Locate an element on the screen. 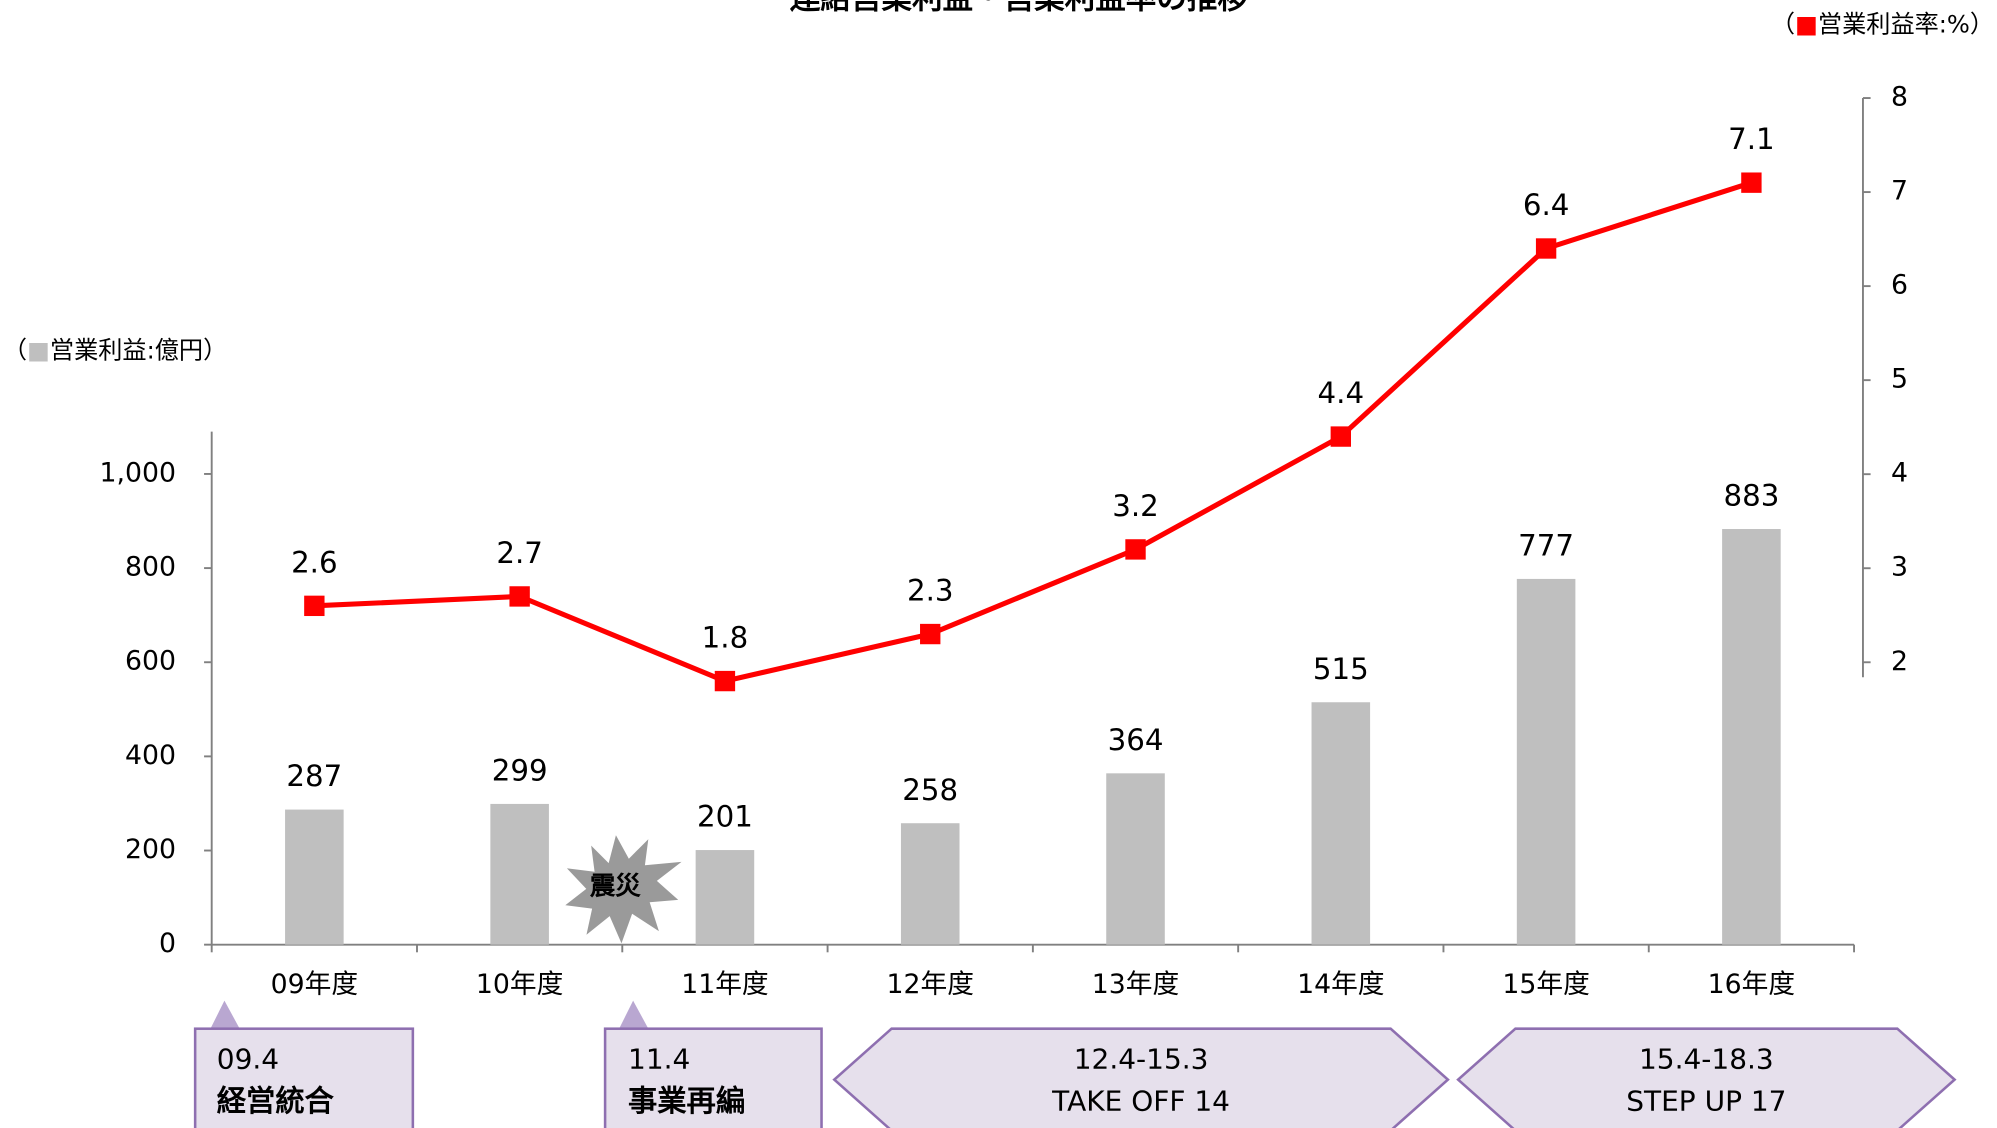 Image resolution: width=1997 pixels, height=1128 pixels. y2-tick-label: 8 is located at coordinates (1899, 97).